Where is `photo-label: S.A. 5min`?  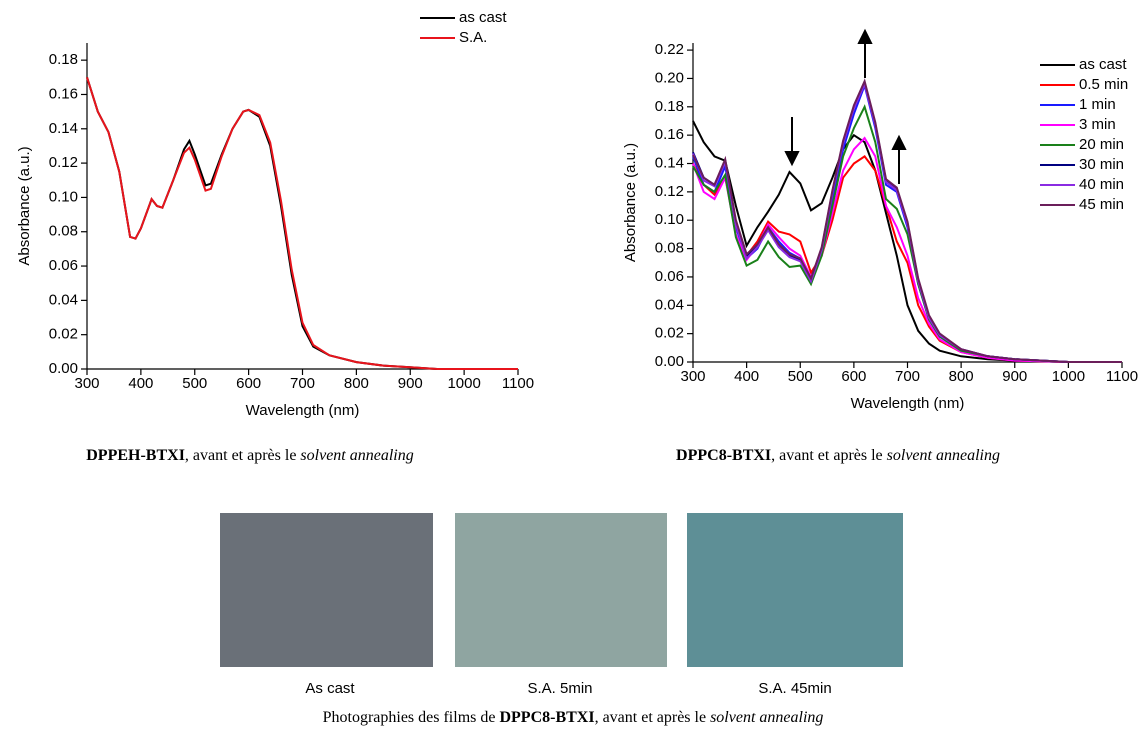
photo-label: S.A. 5min is located at coordinates (559, 688).